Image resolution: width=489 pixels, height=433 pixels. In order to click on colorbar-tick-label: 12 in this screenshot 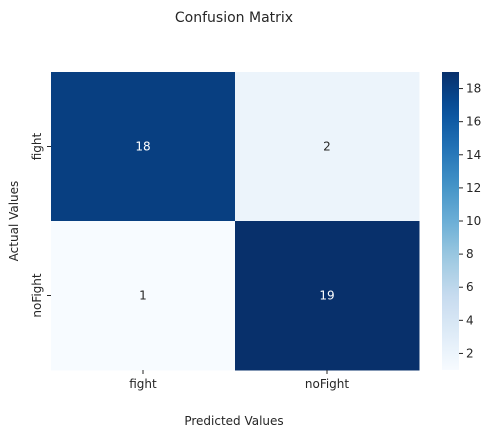, I will do `click(473, 188)`.